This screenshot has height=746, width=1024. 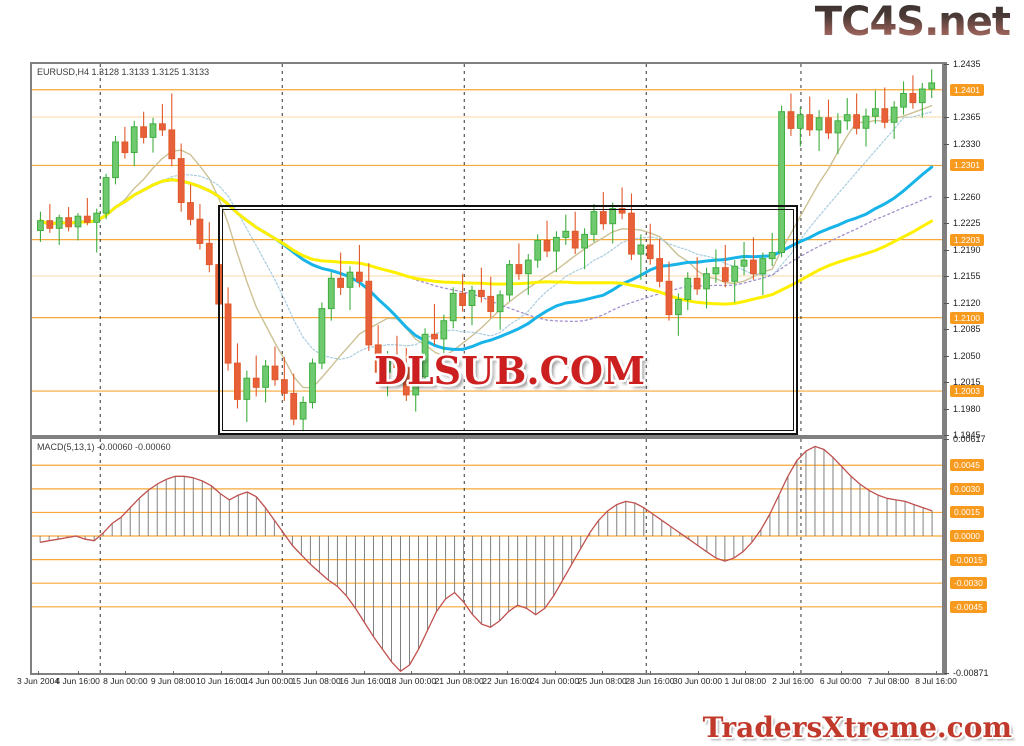 What do you see at coordinates (962, 382) in the screenshot?
I see `price-axis-tick: 1.2015` at bounding box center [962, 382].